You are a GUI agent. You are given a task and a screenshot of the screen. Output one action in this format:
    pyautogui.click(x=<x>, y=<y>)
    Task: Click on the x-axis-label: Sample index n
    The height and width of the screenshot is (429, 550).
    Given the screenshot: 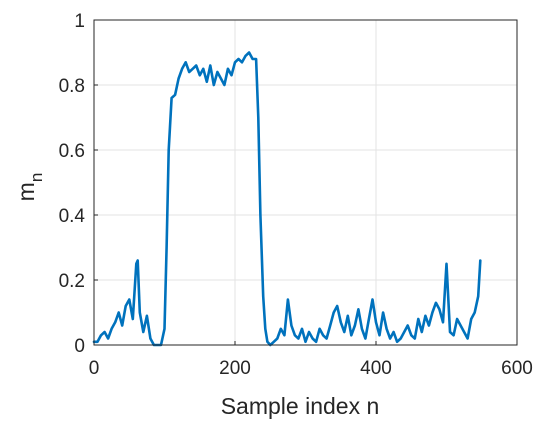 What is the action you would take?
    pyautogui.click(x=300, y=406)
    